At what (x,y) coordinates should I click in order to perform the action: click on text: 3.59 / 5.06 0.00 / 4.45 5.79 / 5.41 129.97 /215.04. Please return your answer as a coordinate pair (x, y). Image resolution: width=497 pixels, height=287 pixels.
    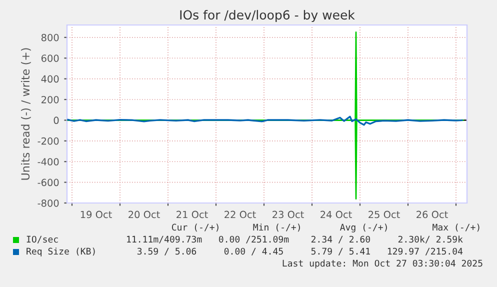
    Looking at the image, I should click on (300, 252).